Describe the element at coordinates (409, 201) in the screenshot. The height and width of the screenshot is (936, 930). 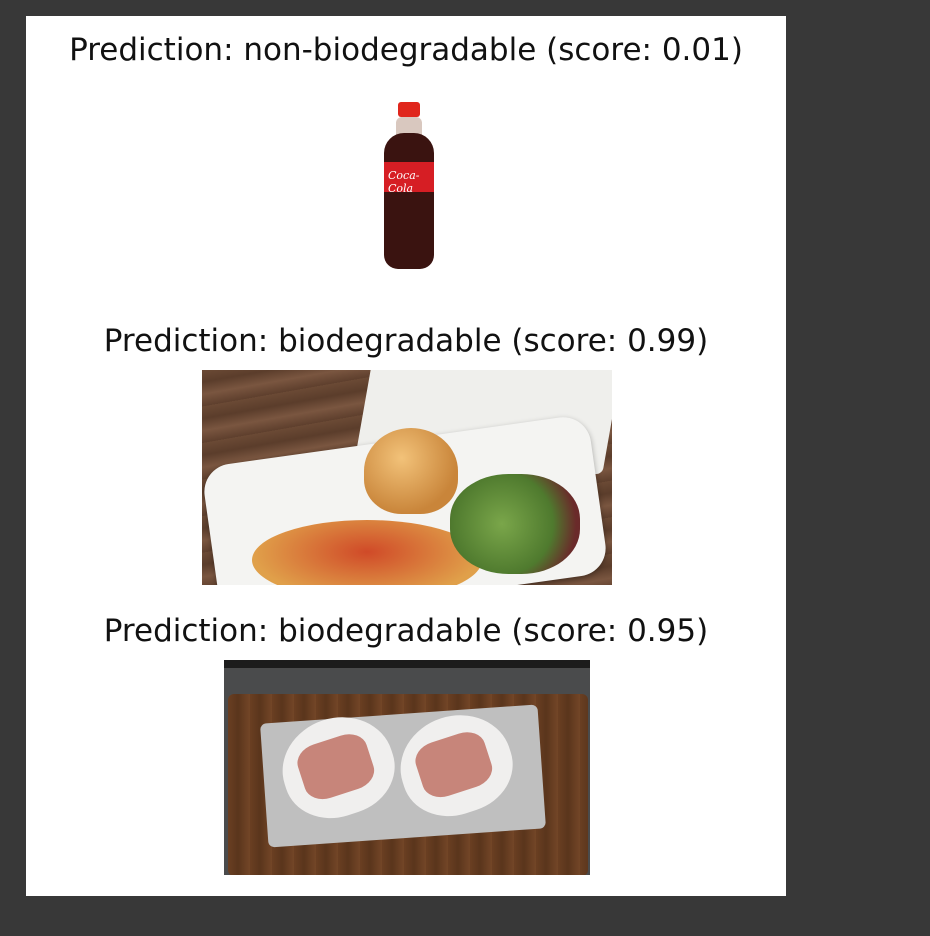
I see `bottle-body` at that location.